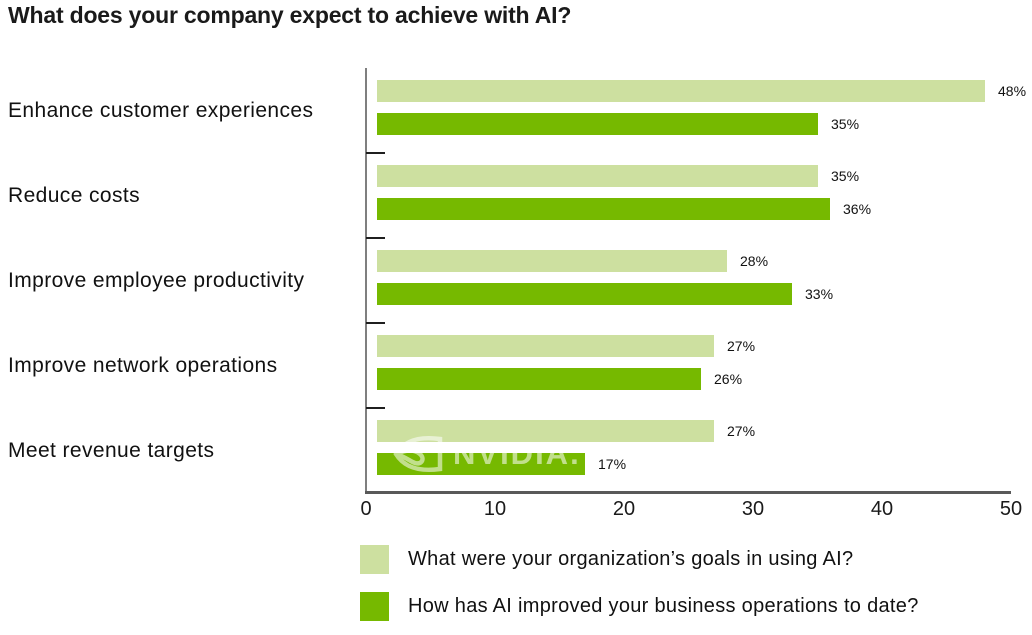 Image resolution: width=1032 pixels, height=635 pixels. I want to click on x-axis-tick-label: 40, so click(882, 509).